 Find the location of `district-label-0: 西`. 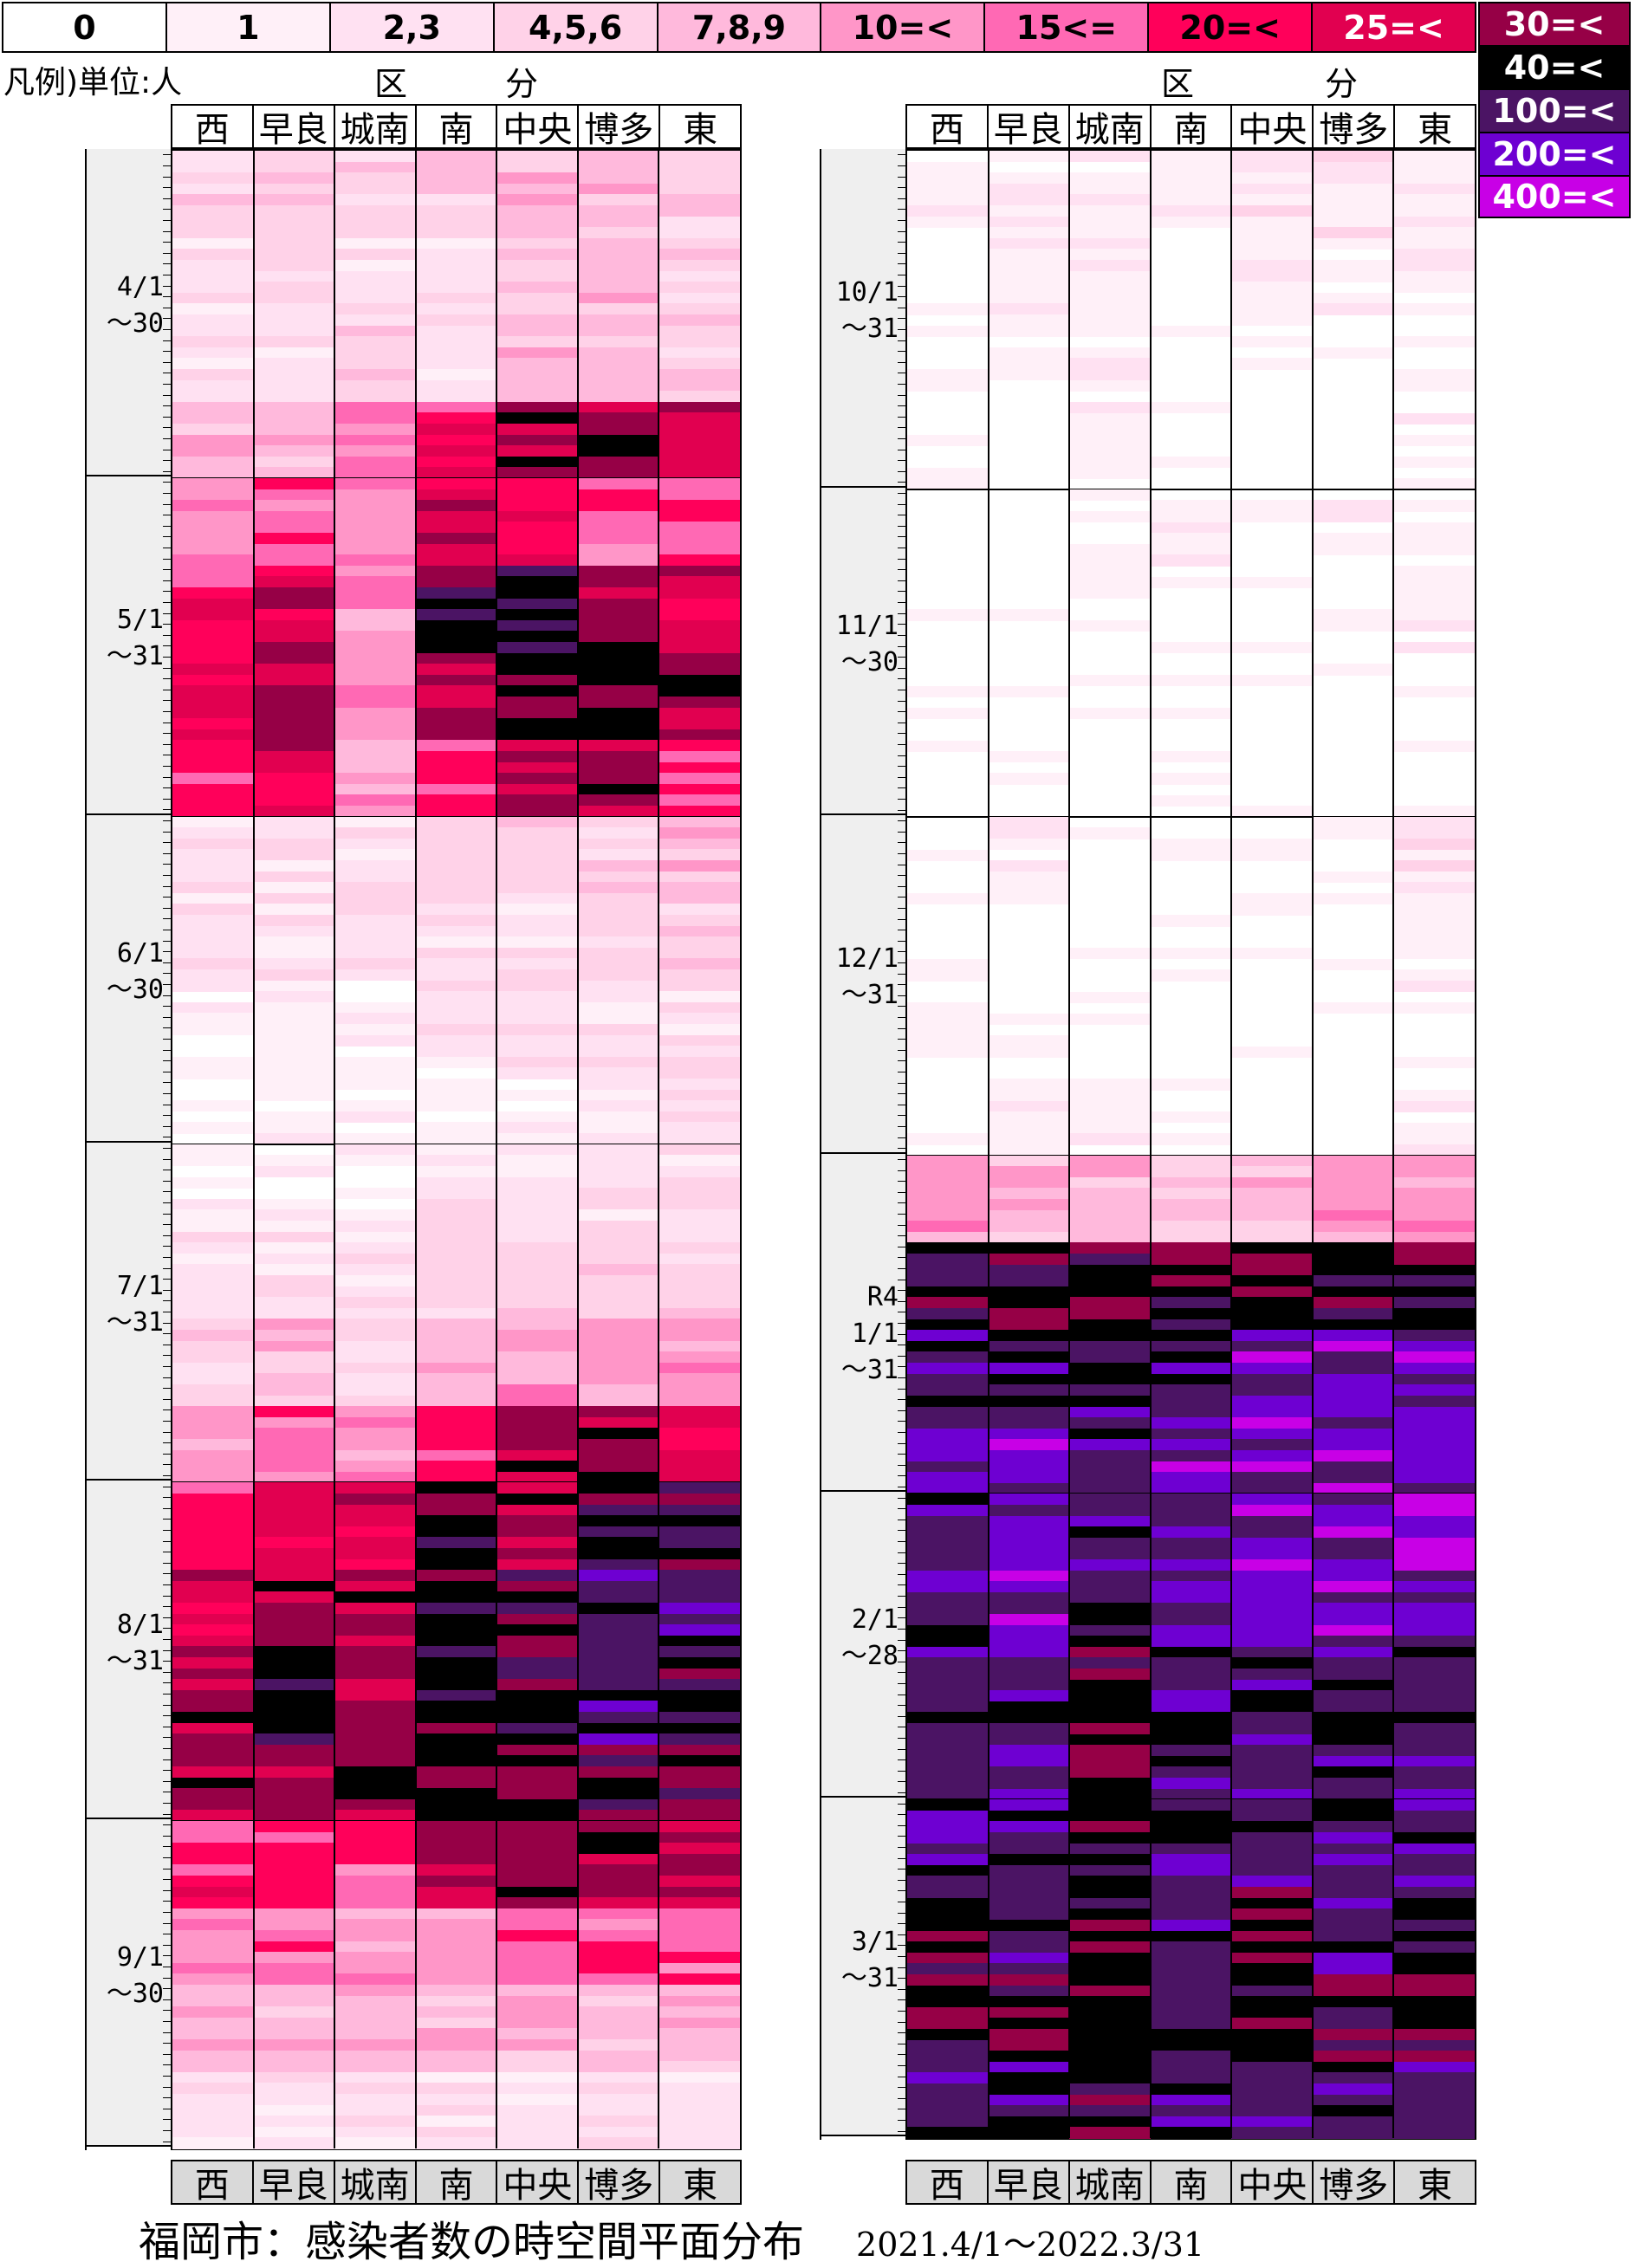

district-label-0: 西 is located at coordinates (948, 2183).